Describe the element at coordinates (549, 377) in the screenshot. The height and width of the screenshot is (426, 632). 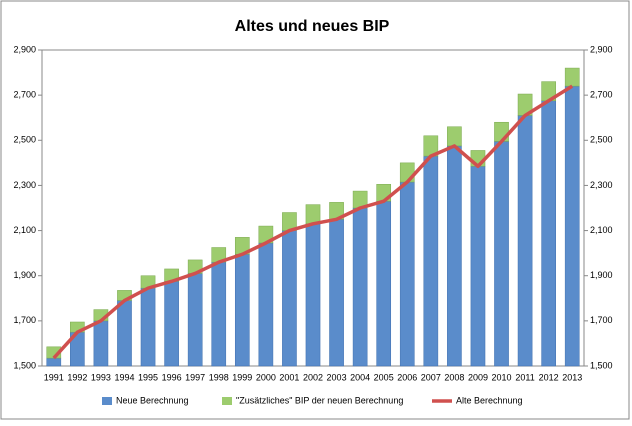
I see `x-tick-label: 2012` at that location.